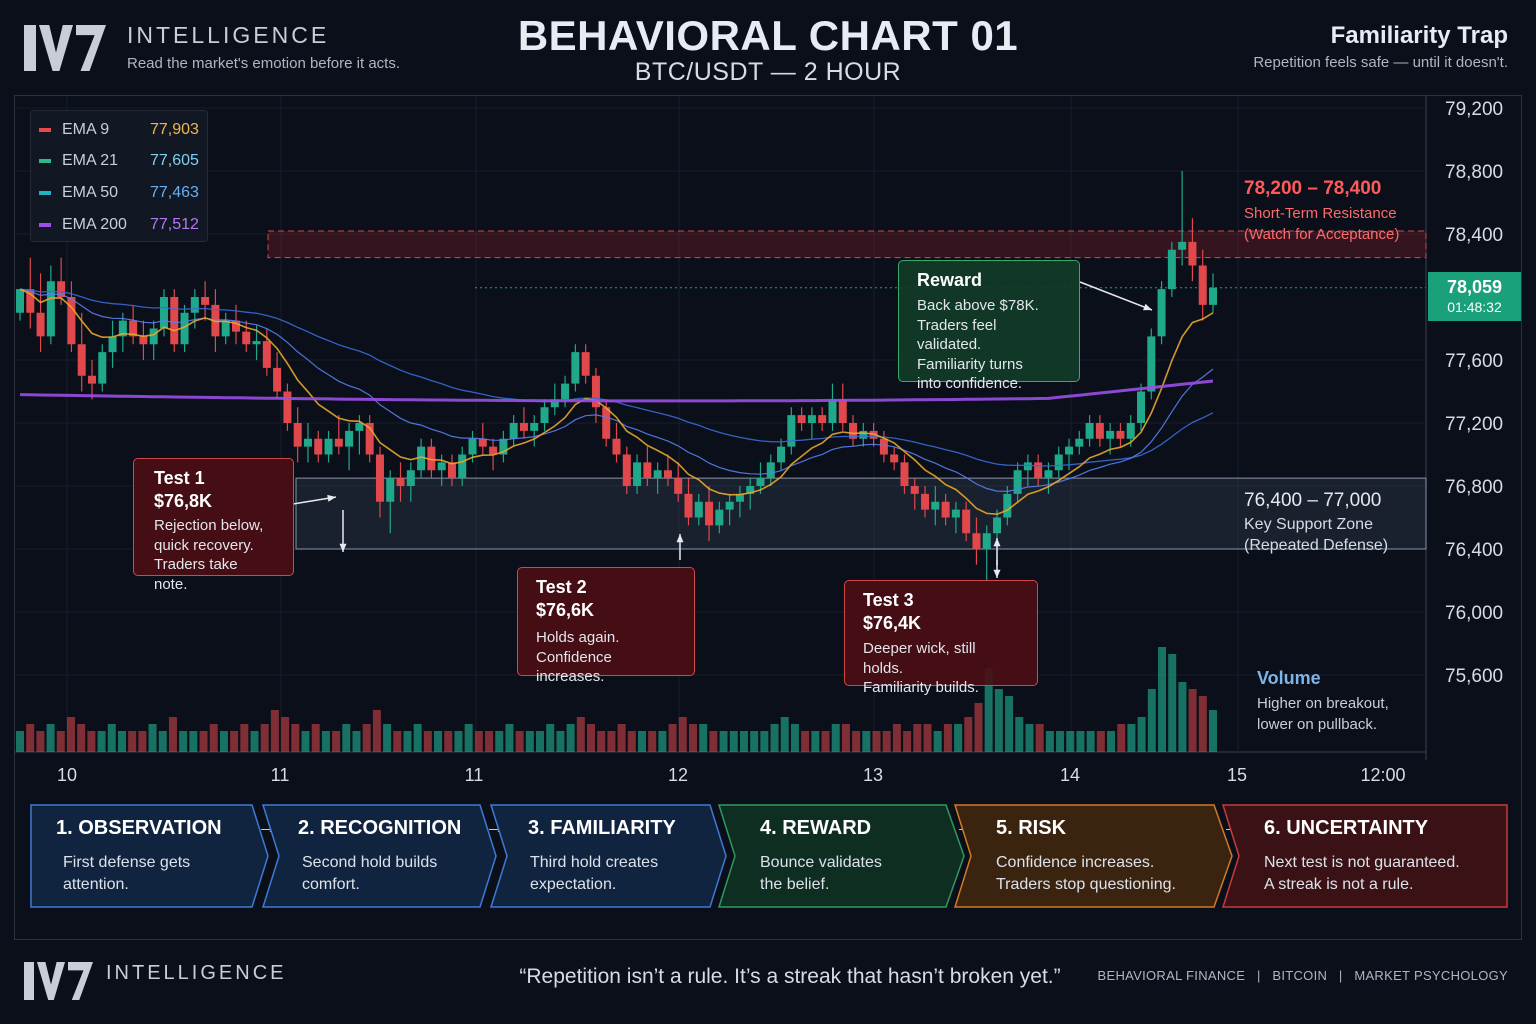 Image resolution: width=1536 pixels, height=1024 pixels. What do you see at coordinates (1308, 524) in the screenshot?
I see `support-title: Key Support Zone` at bounding box center [1308, 524].